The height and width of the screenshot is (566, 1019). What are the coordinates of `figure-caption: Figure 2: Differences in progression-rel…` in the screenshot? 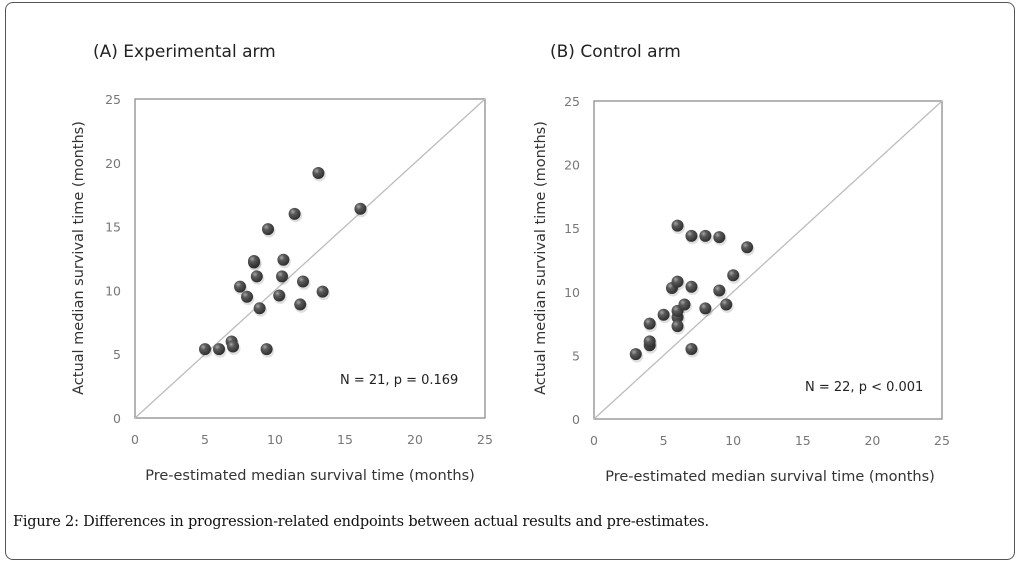 It's located at (361, 522).